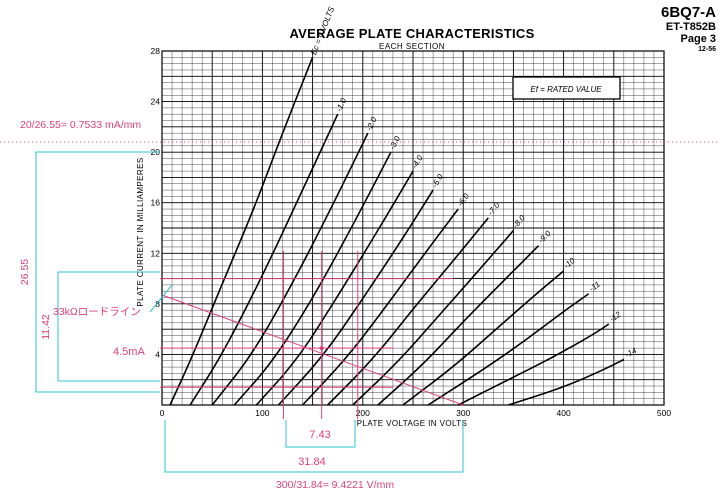 This screenshot has height=493, width=720. What do you see at coordinates (664, 413) in the screenshot?
I see `x-tick-label: 500` at bounding box center [664, 413].